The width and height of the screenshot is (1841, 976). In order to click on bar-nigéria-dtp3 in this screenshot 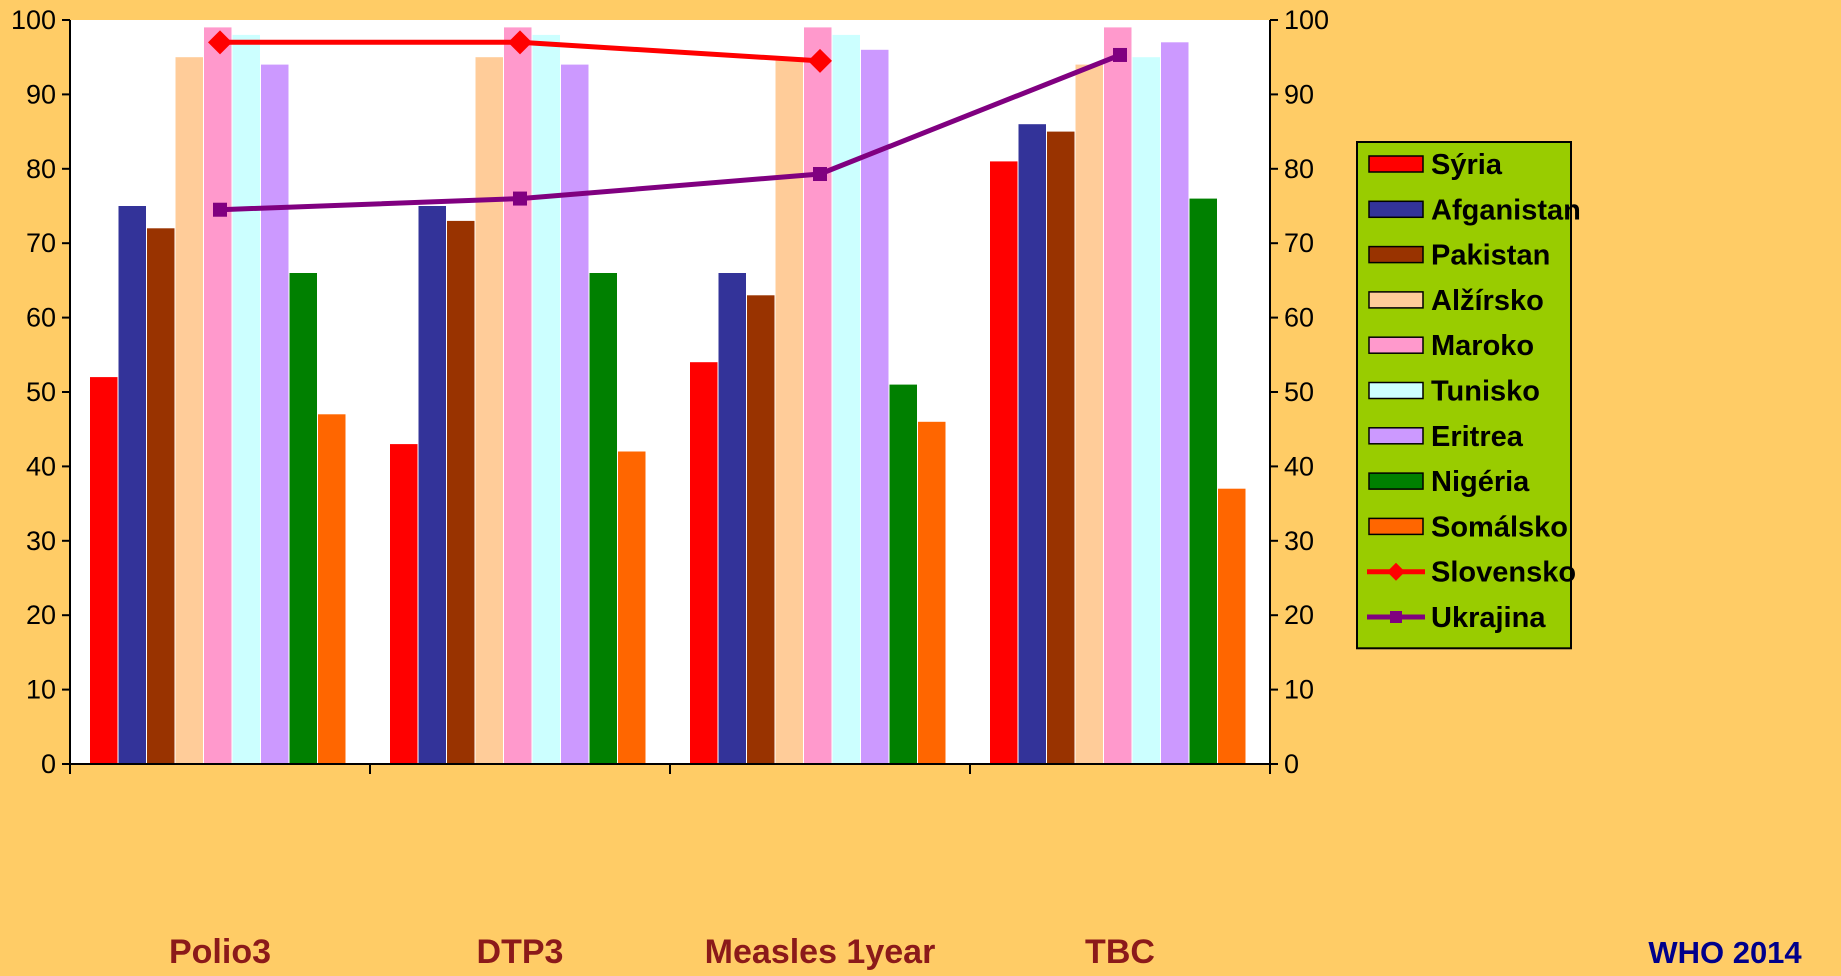, I will do `click(603, 518)`.